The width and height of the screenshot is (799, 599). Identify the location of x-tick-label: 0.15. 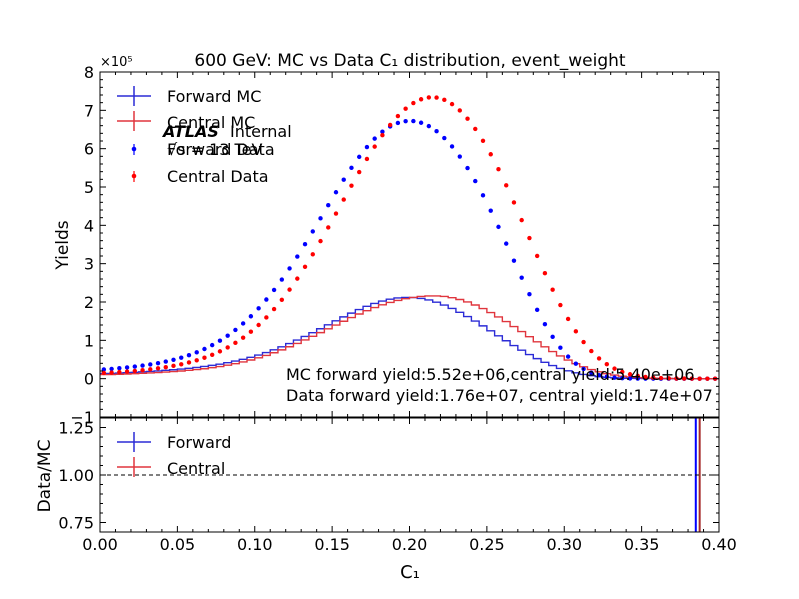
(332, 544).